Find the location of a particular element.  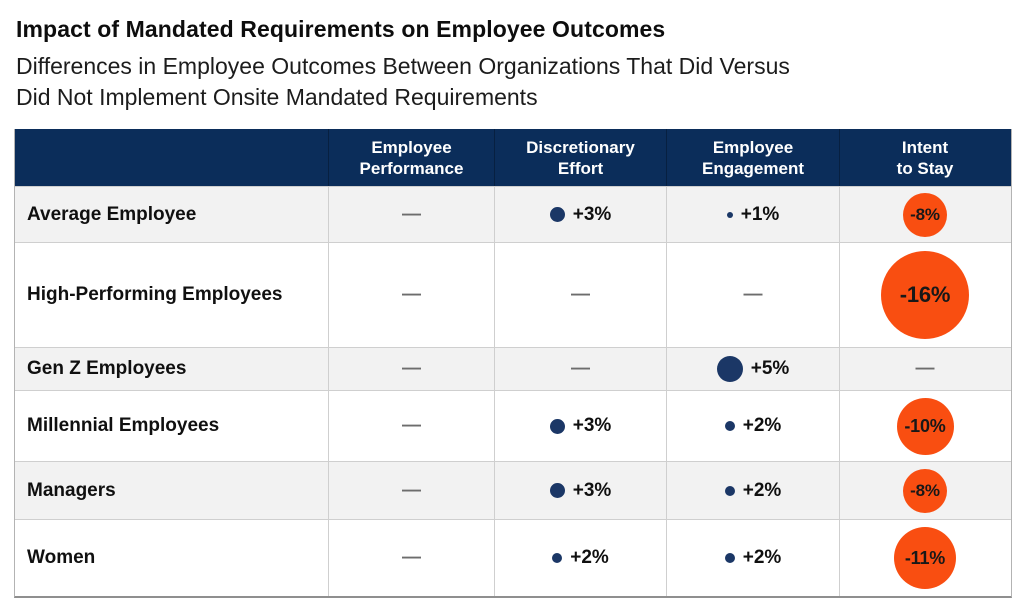

negative-bubble: -16% is located at coordinates (925, 295).